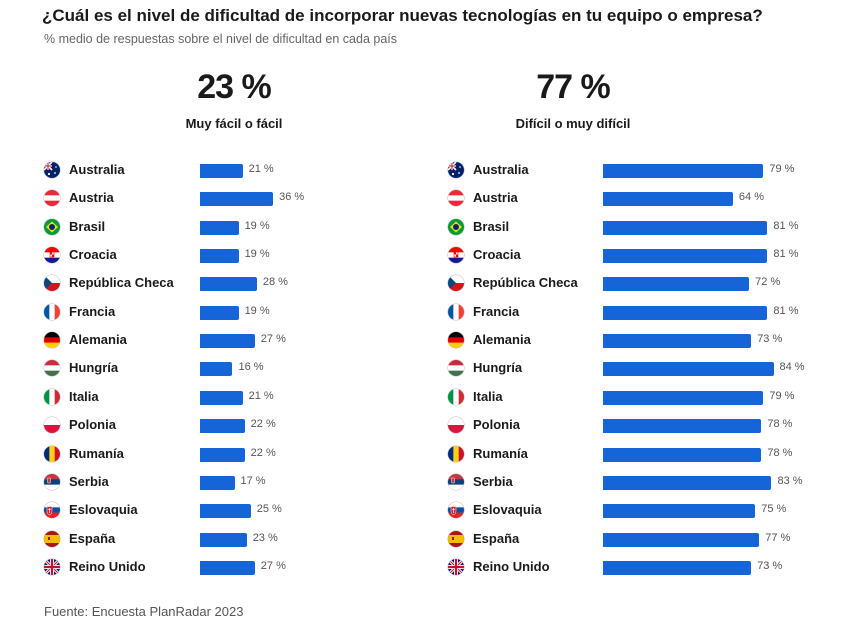 This screenshot has height=630, width=847. What do you see at coordinates (52, 481) in the screenshot?
I see `serbia-flag-icon` at bounding box center [52, 481].